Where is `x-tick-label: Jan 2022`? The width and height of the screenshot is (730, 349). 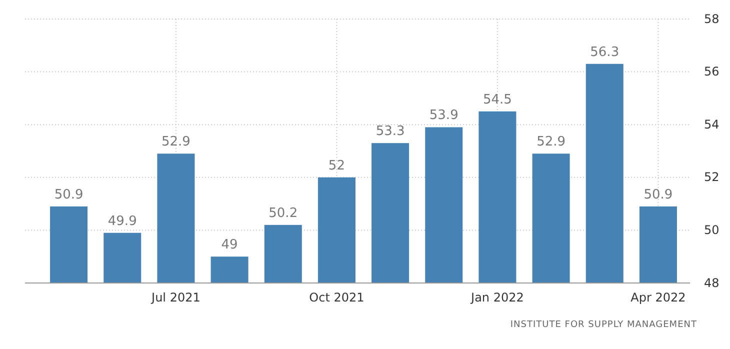
x-tick-label: Jan 2022 is located at coordinates (497, 297).